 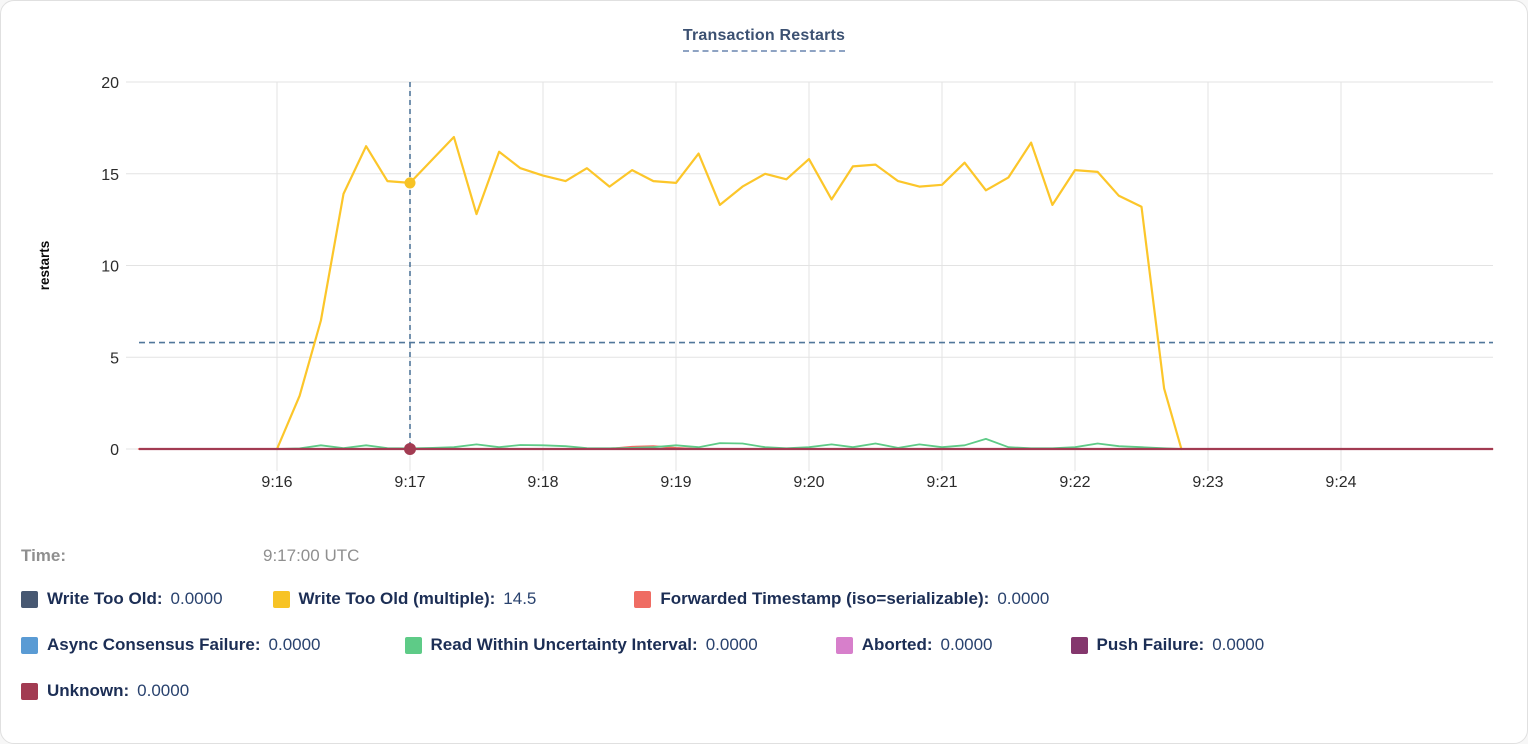 What do you see at coordinates (110, 175) in the screenshot?
I see `y-axis-tick-label: 15` at bounding box center [110, 175].